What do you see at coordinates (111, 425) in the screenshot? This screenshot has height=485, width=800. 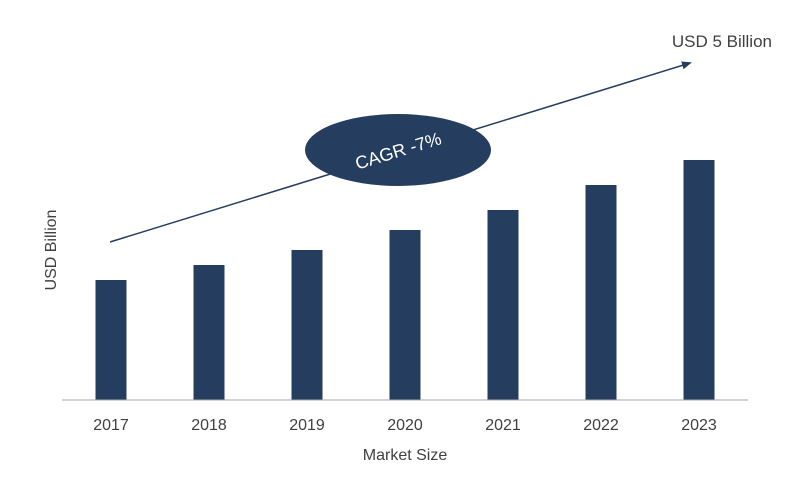 I see `x-tick-label-2017: 2017` at bounding box center [111, 425].